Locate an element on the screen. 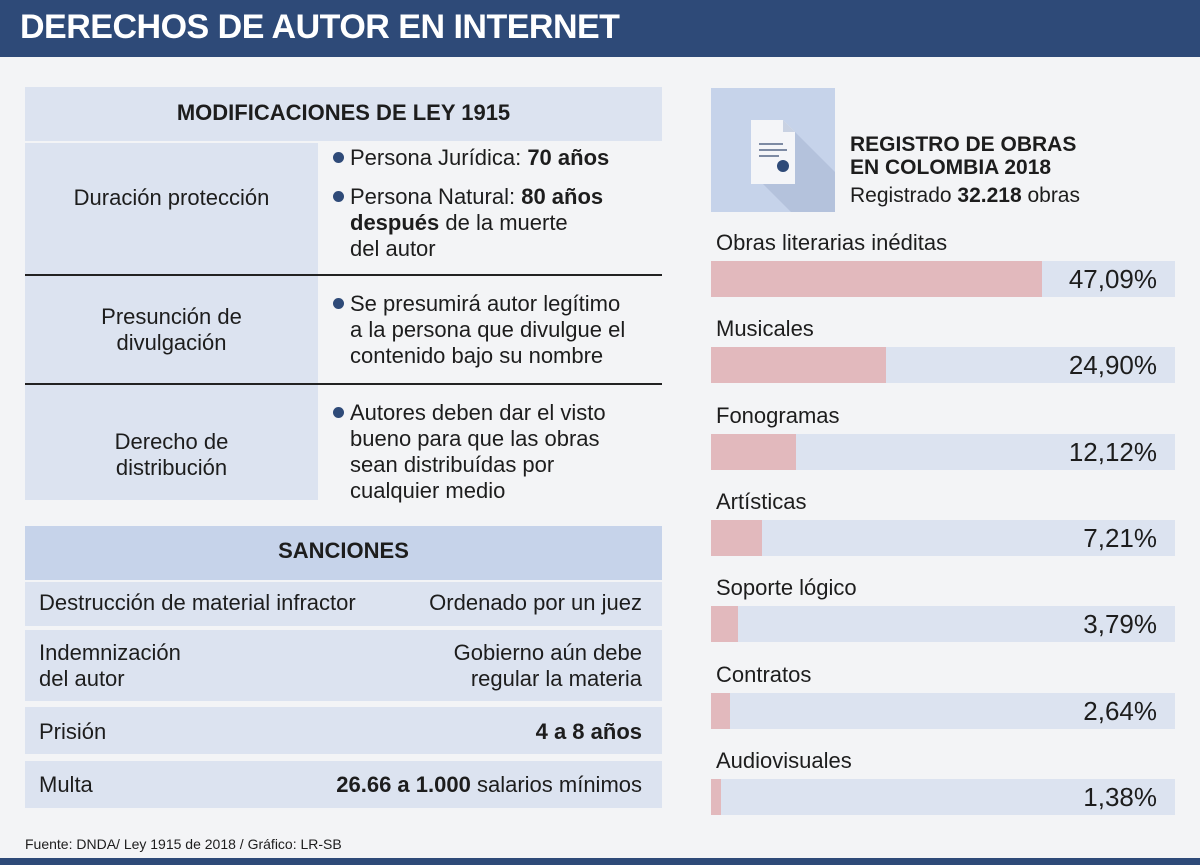 The image size is (1200, 865). bar-category-label: Contratos is located at coordinates (764, 674).